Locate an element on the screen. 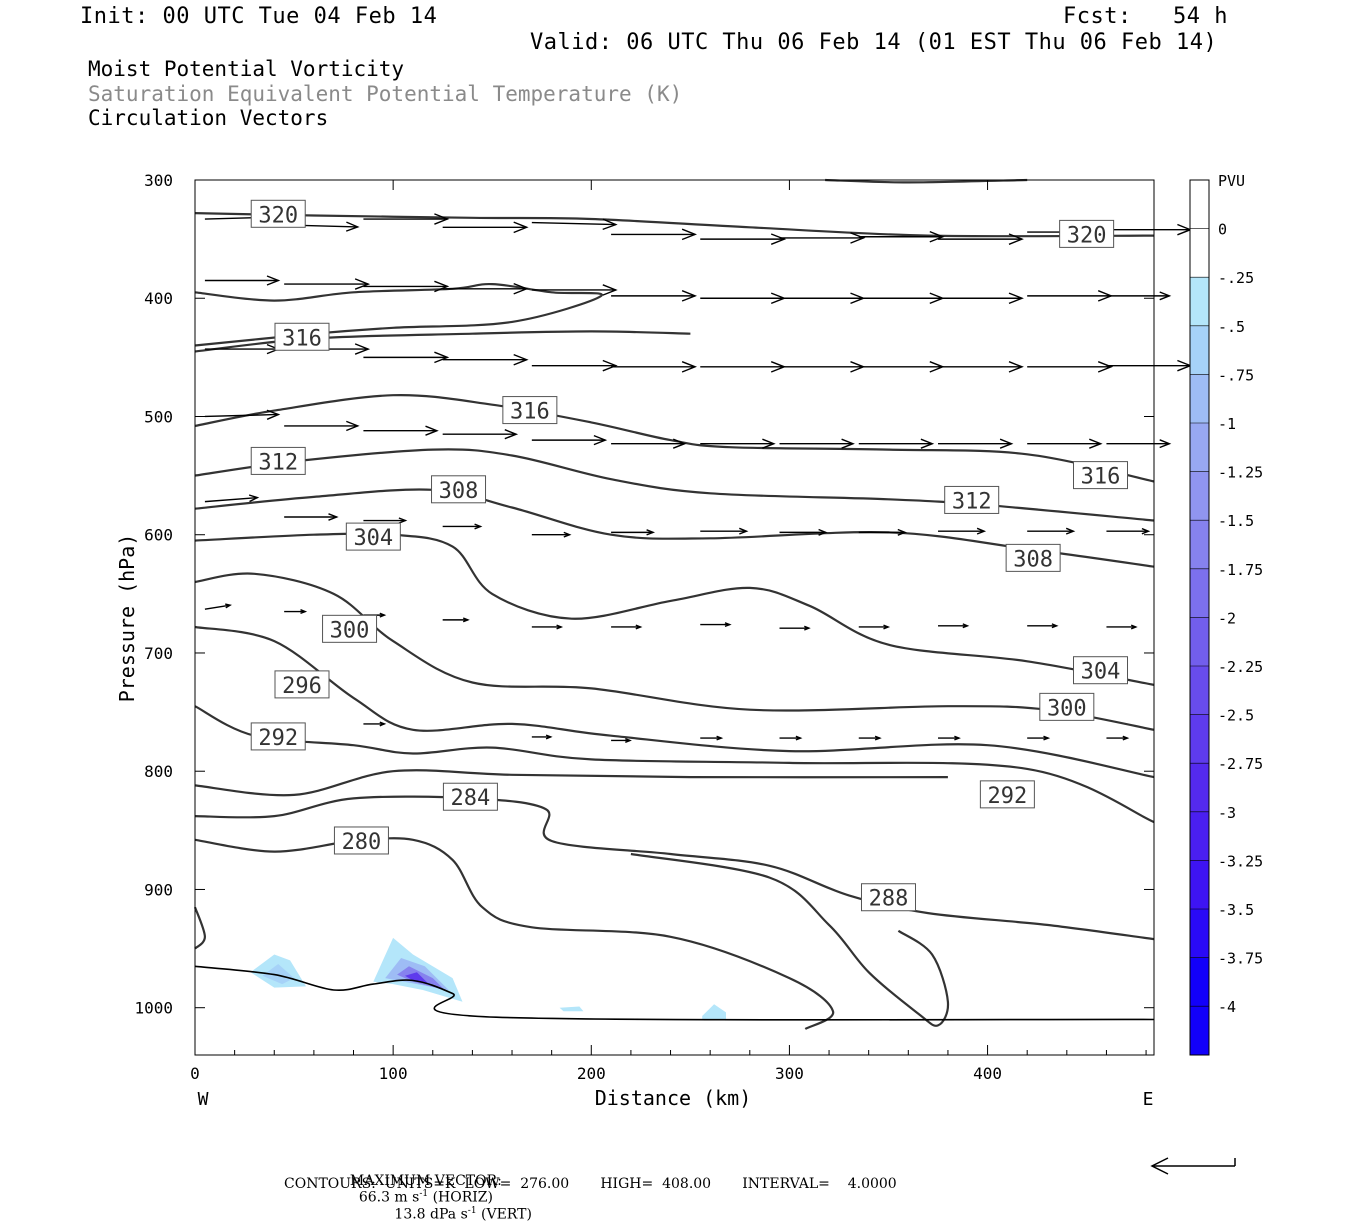 This screenshot has width=1350, height=1222. x-tick-label: 400 is located at coordinates (987, 1073).